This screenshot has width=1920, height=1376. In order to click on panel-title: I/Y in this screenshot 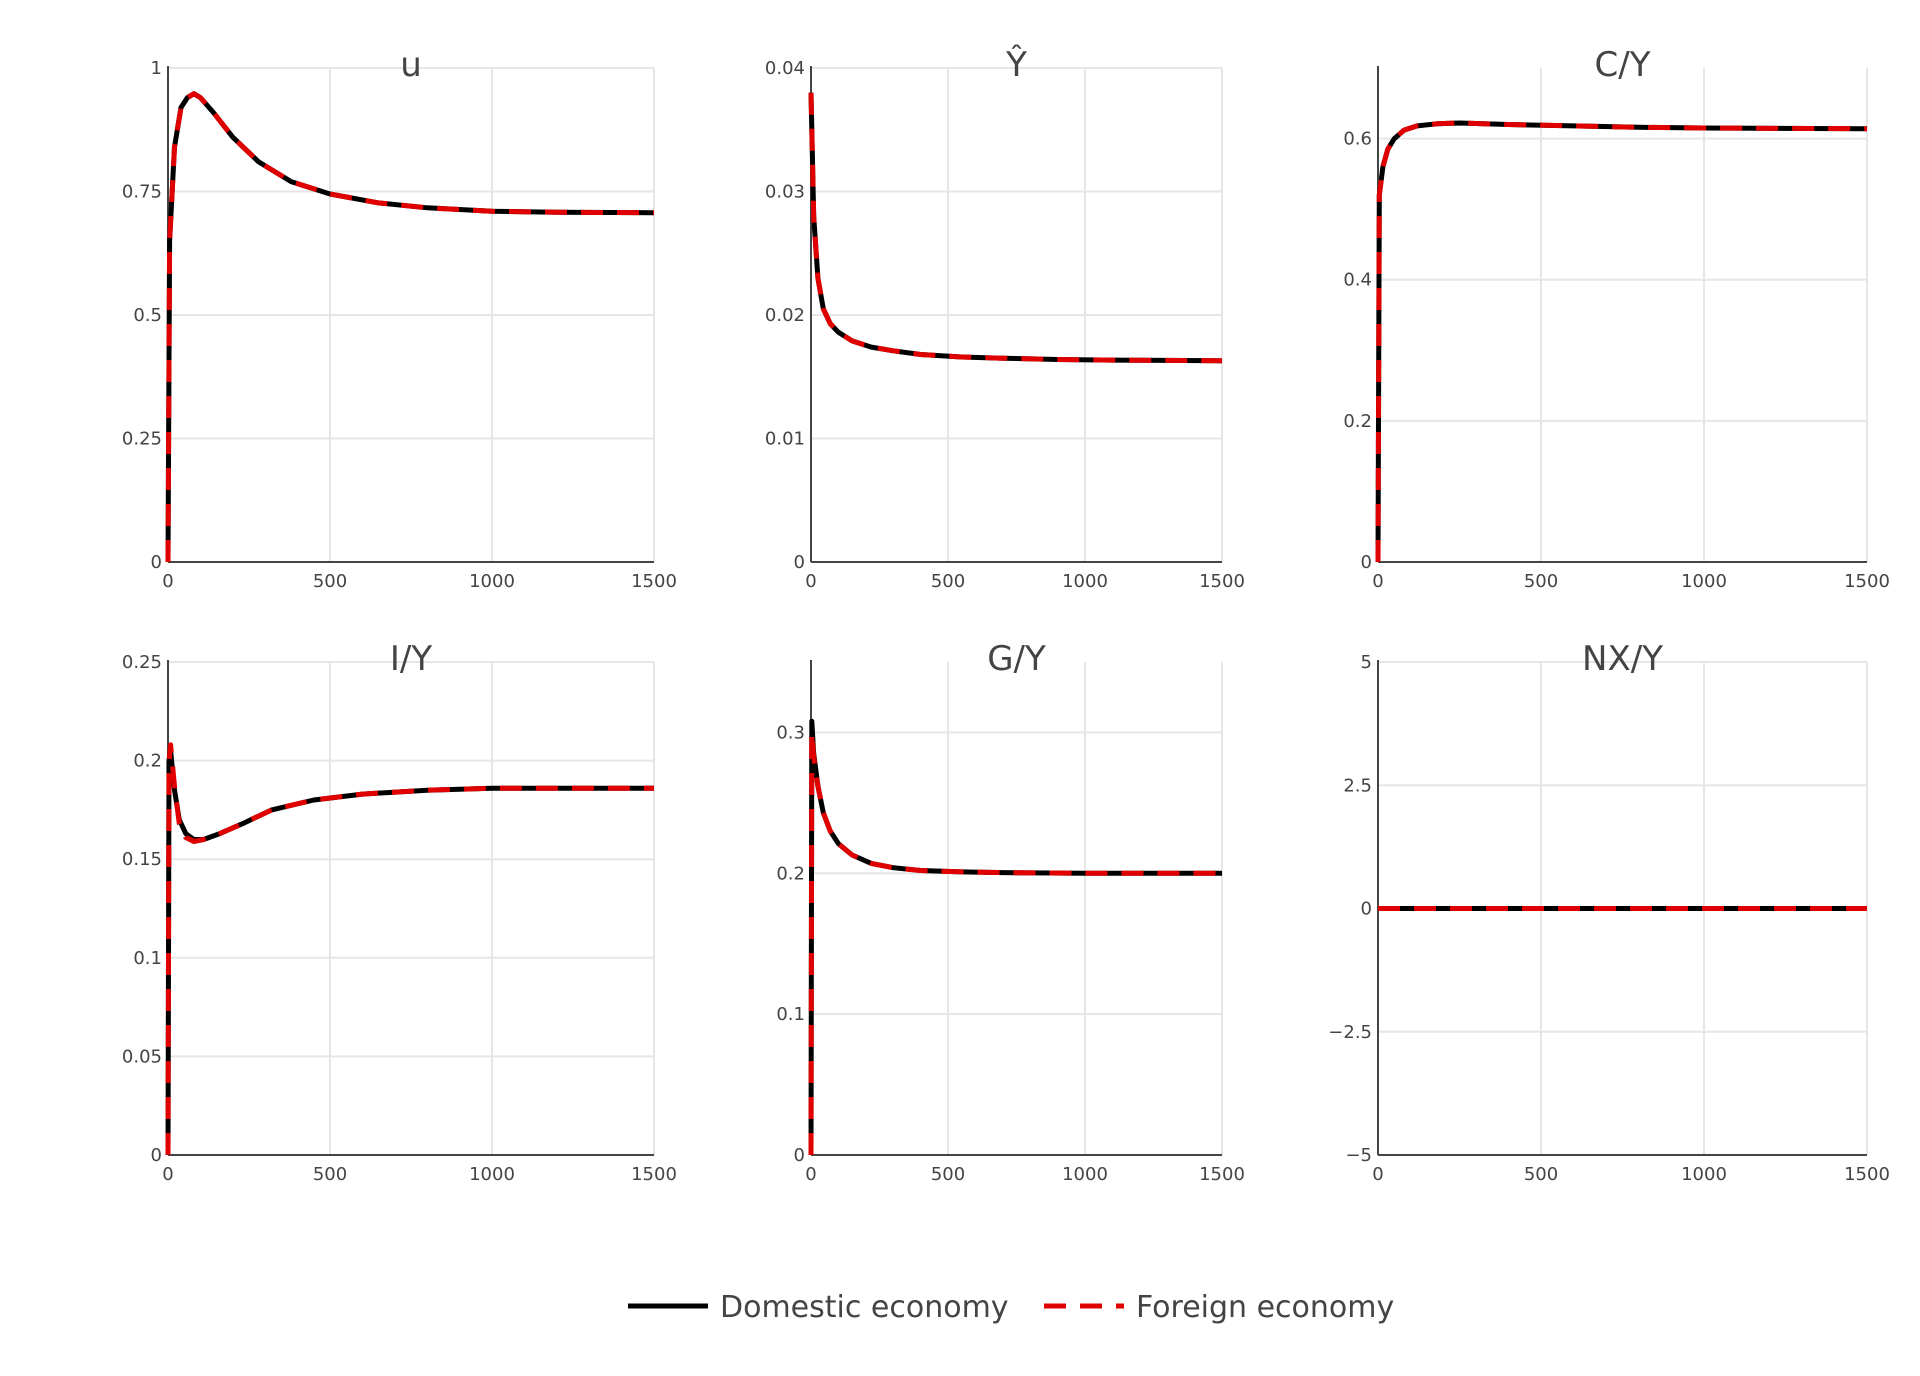, I will do `click(411, 659)`.